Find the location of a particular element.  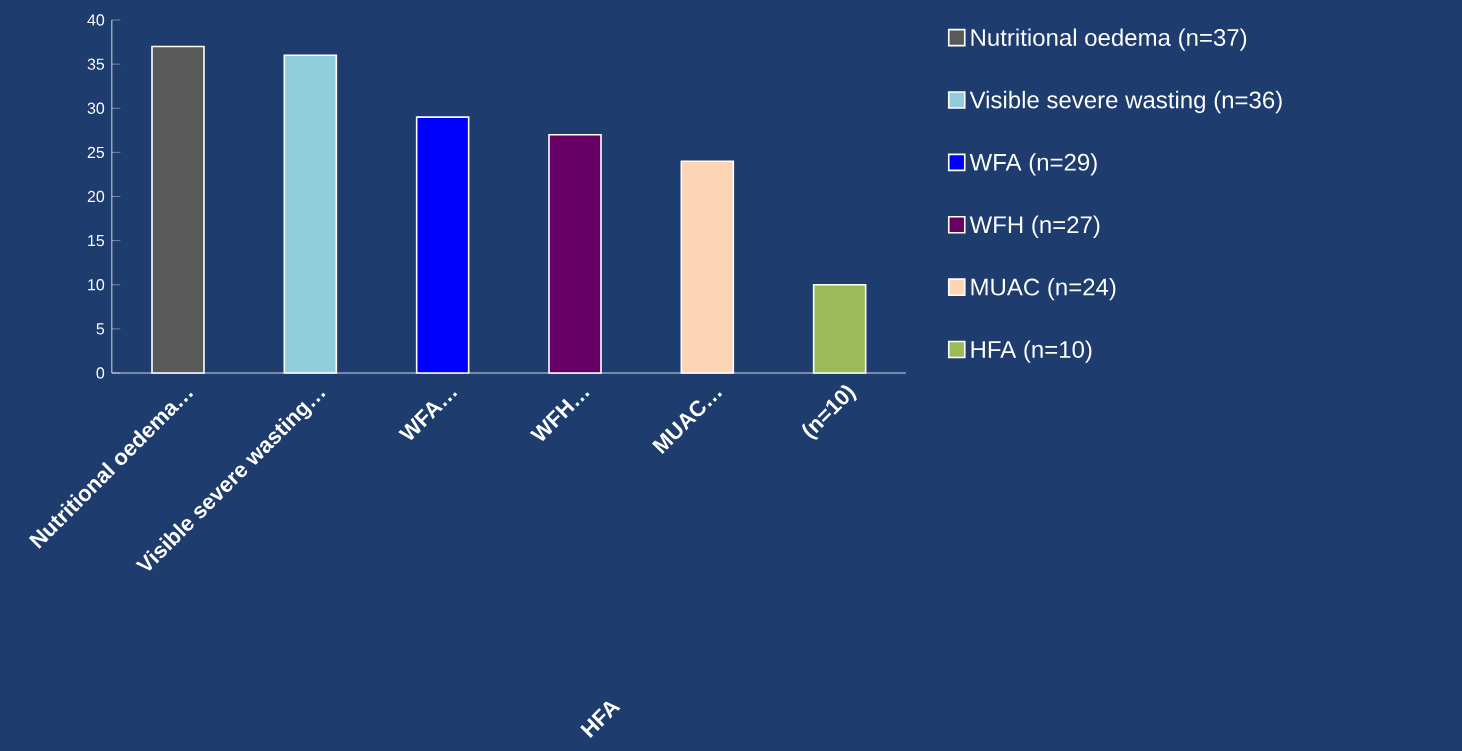

legend-label: WFH (n=27) is located at coordinates (1034, 226).